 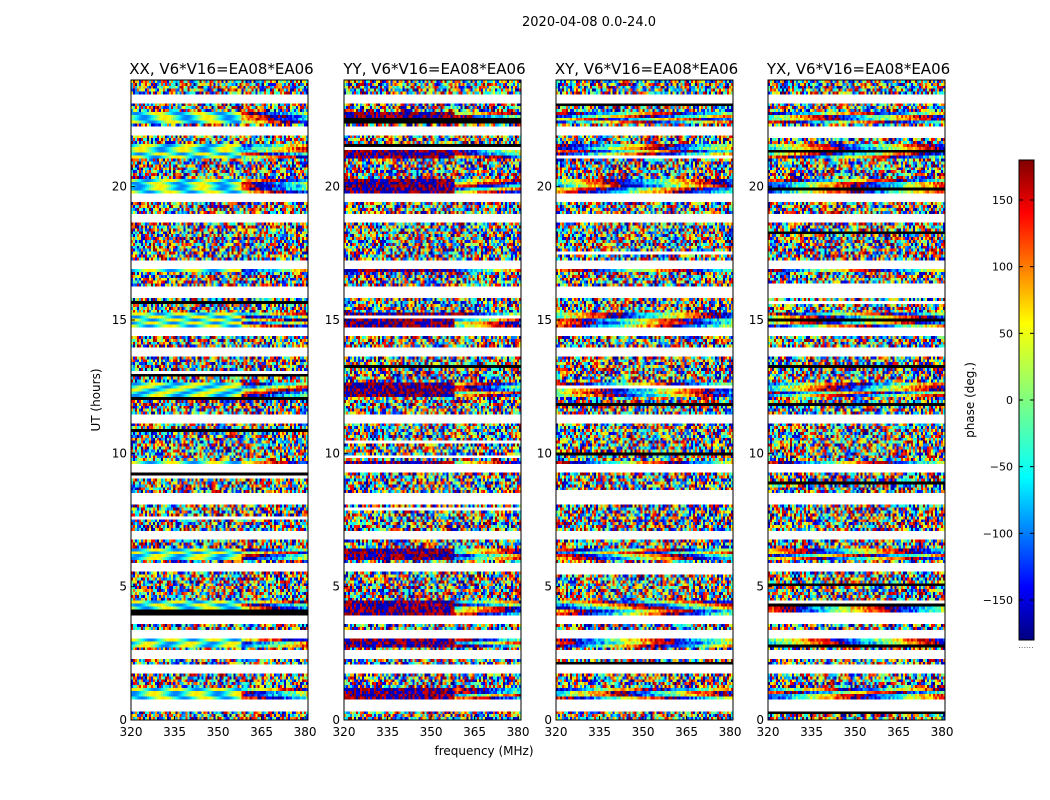 What do you see at coordinates (548, 720) in the screenshot?
I see `panel-3-ytick-label: 0` at bounding box center [548, 720].